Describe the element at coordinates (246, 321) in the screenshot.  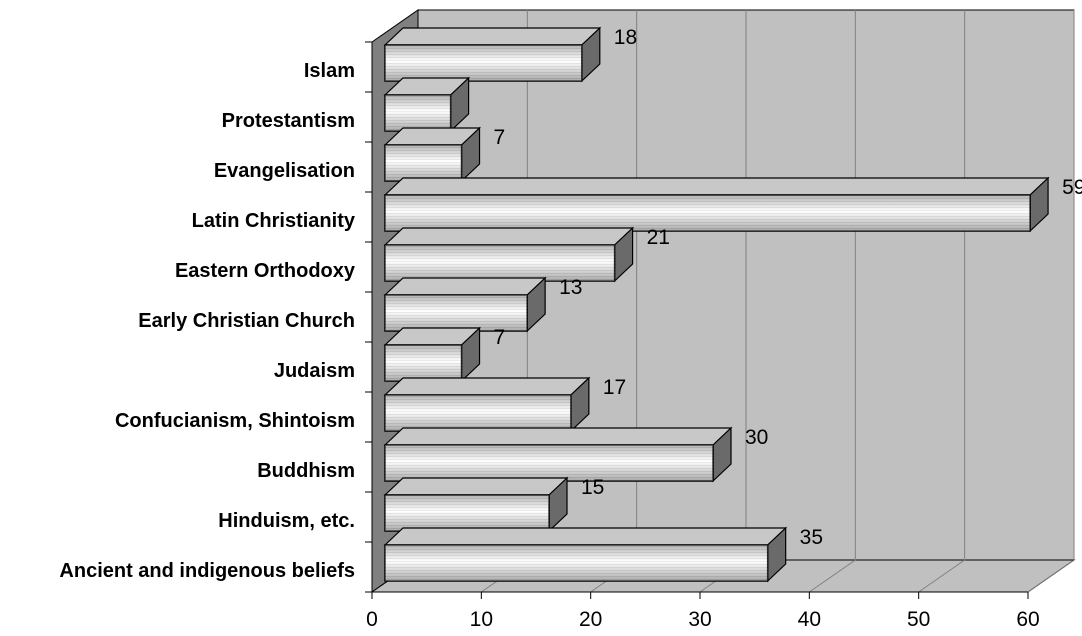
I see `category-label: Early Christian Church` at that location.